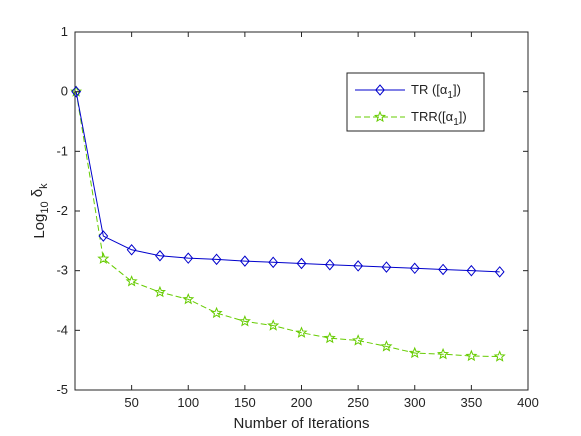 This screenshot has width=581, height=436. I want to click on legend: TR ([α1])TRR([α1]), so click(415, 102).